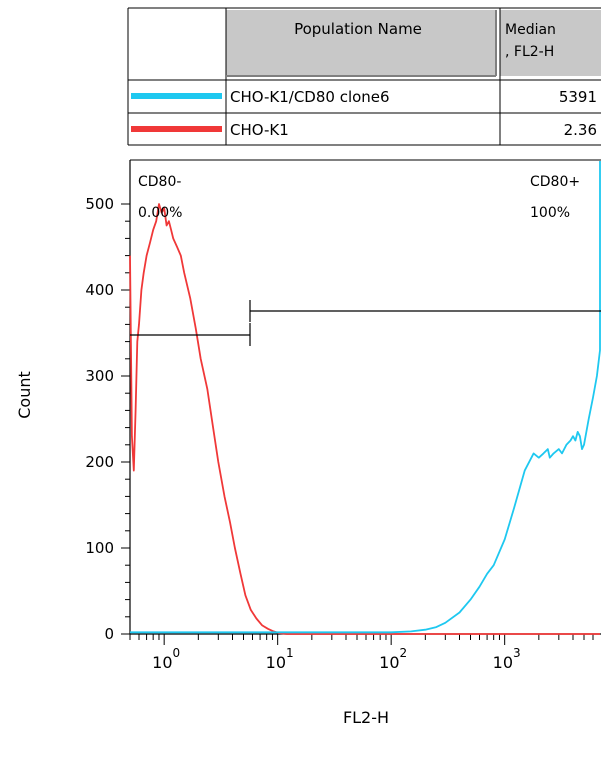 The height and width of the screenshot is (757, 601). What do you see at coordinates (107, 419) in the screenshot?
I see `y-ticks: 0 100 200 300 400 500` at bounding box center [107, 419].